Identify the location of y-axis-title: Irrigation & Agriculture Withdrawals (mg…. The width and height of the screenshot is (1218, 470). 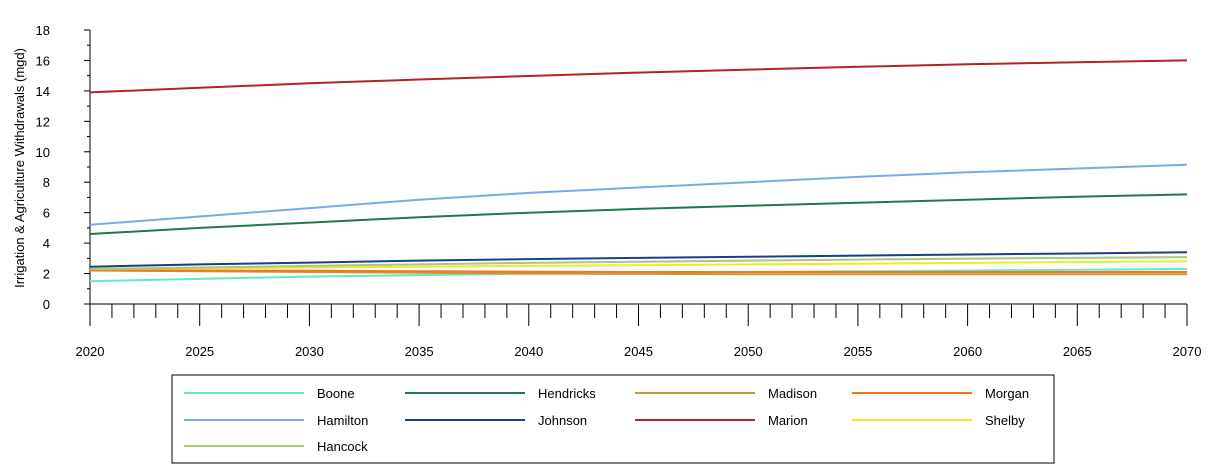
(19, 168).